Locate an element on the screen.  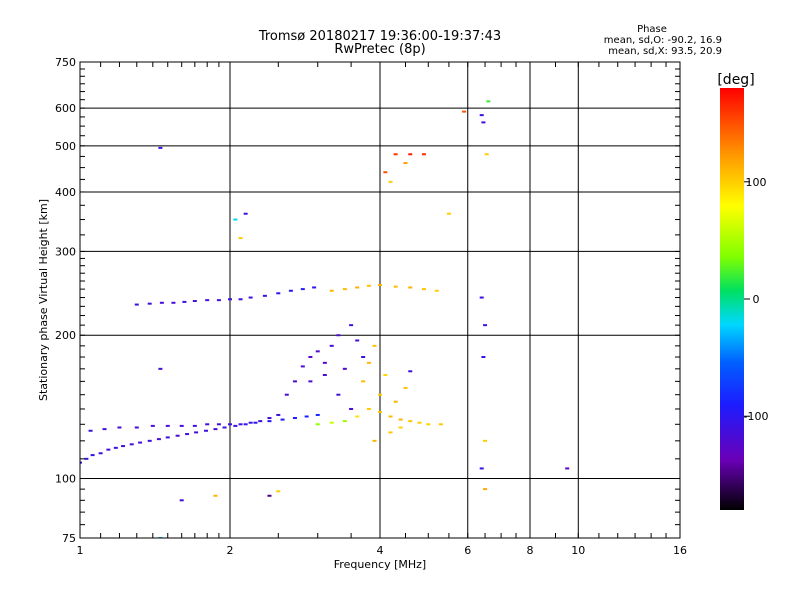
y-tick-label: 500 is located at coordinates (65, 146).